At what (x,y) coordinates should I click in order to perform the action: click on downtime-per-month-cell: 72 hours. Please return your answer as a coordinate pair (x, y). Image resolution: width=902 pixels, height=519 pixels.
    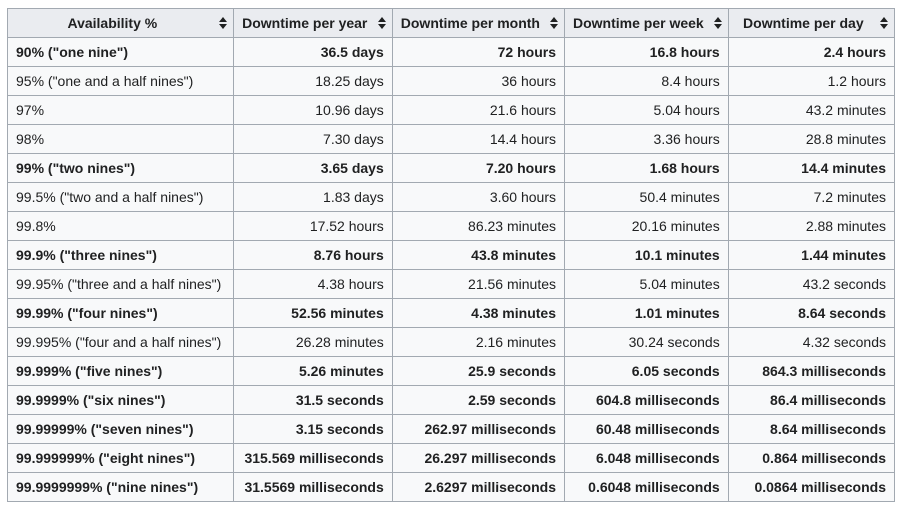
    Looking at the image, I should click on (478, 52).